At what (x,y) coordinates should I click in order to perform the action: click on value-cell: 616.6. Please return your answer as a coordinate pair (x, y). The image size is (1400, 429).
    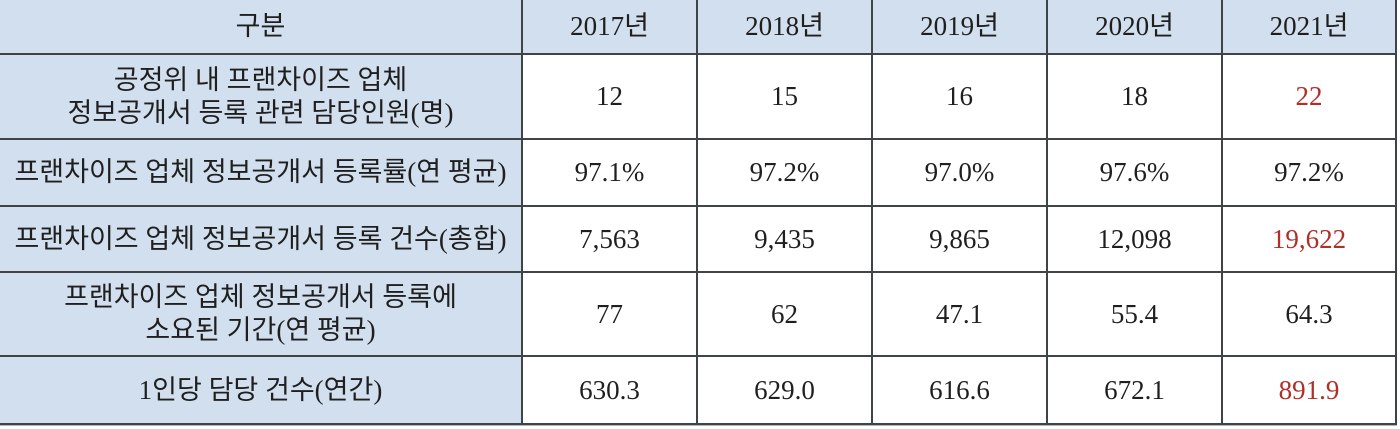
    Looking at the image, I should click on (960, 391).